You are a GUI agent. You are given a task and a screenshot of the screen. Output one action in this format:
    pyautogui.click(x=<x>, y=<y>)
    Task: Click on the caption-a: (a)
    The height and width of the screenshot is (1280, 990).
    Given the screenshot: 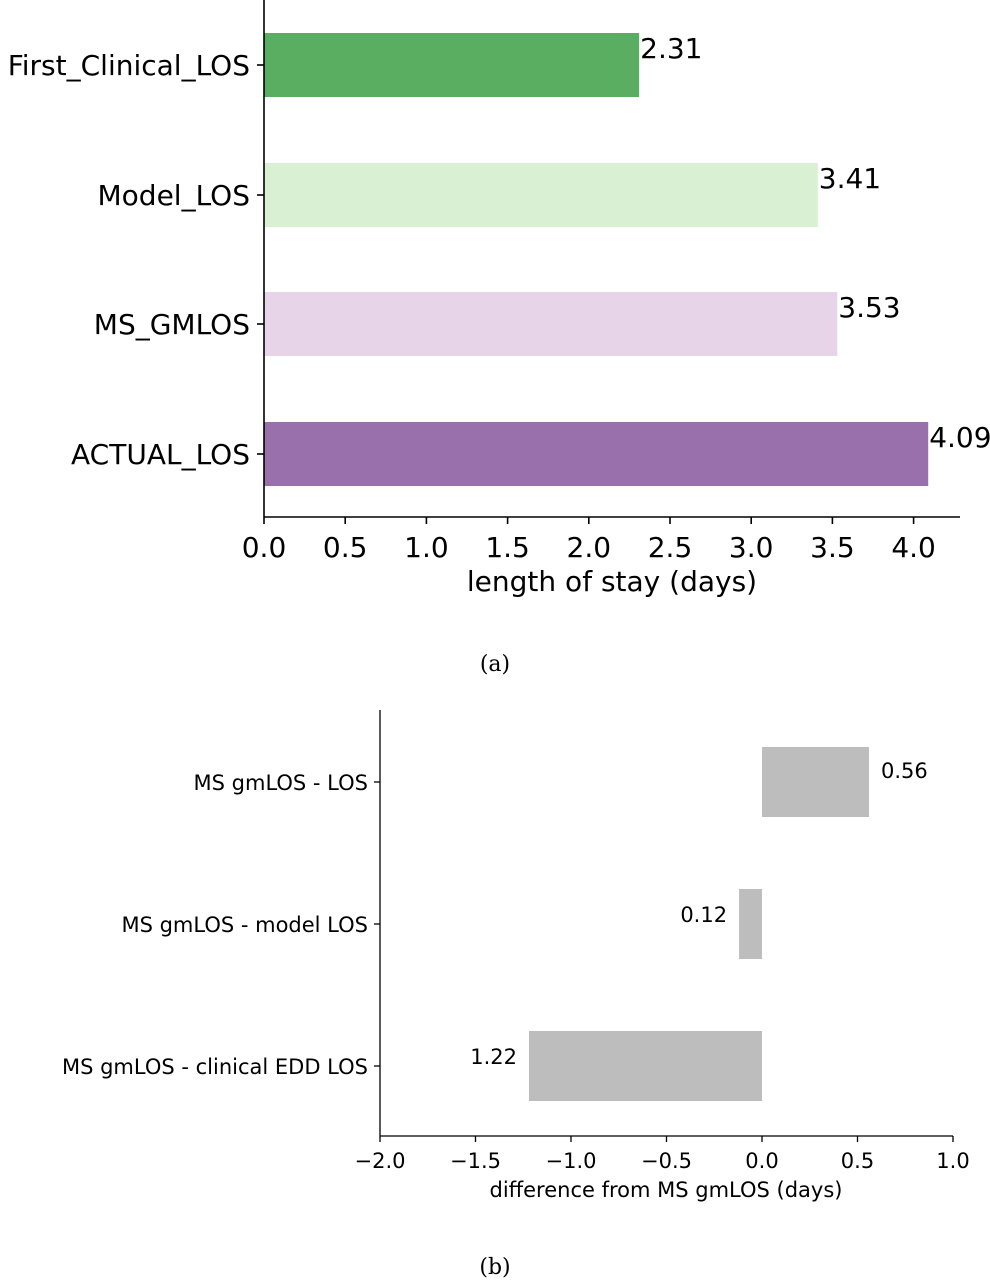 What is the action you would take?
    pyautogui.click(x=495, y=664)
    